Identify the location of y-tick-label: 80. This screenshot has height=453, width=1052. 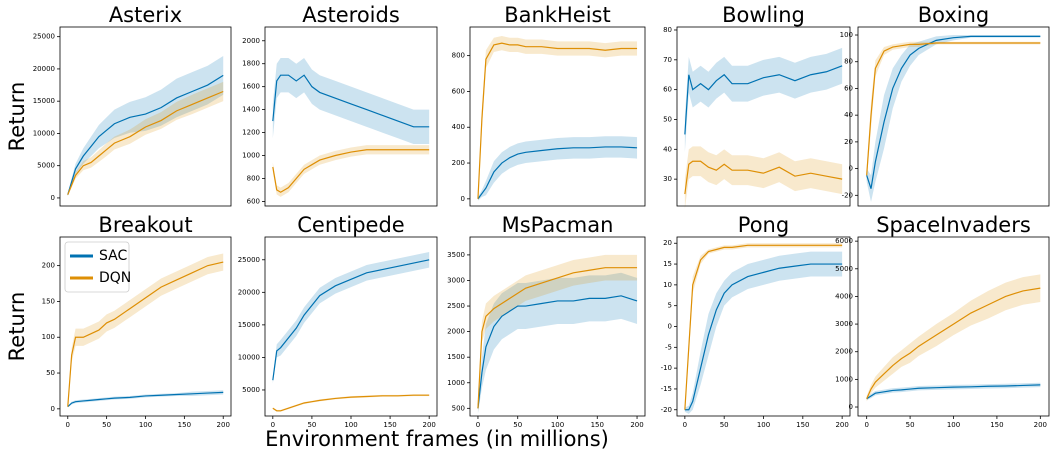
(848, 62).